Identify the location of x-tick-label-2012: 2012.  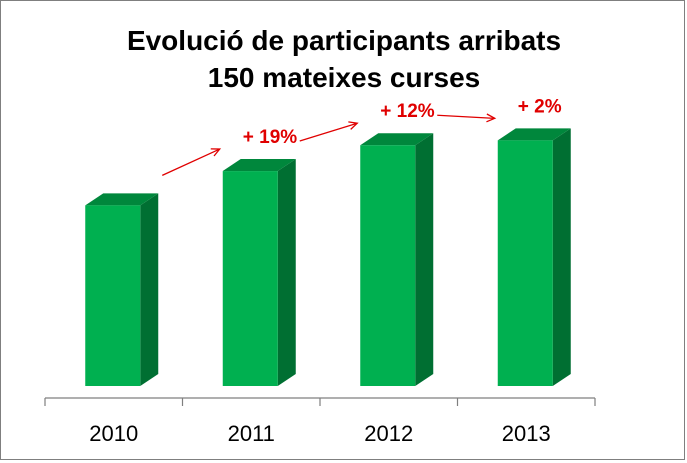
(388, 433).